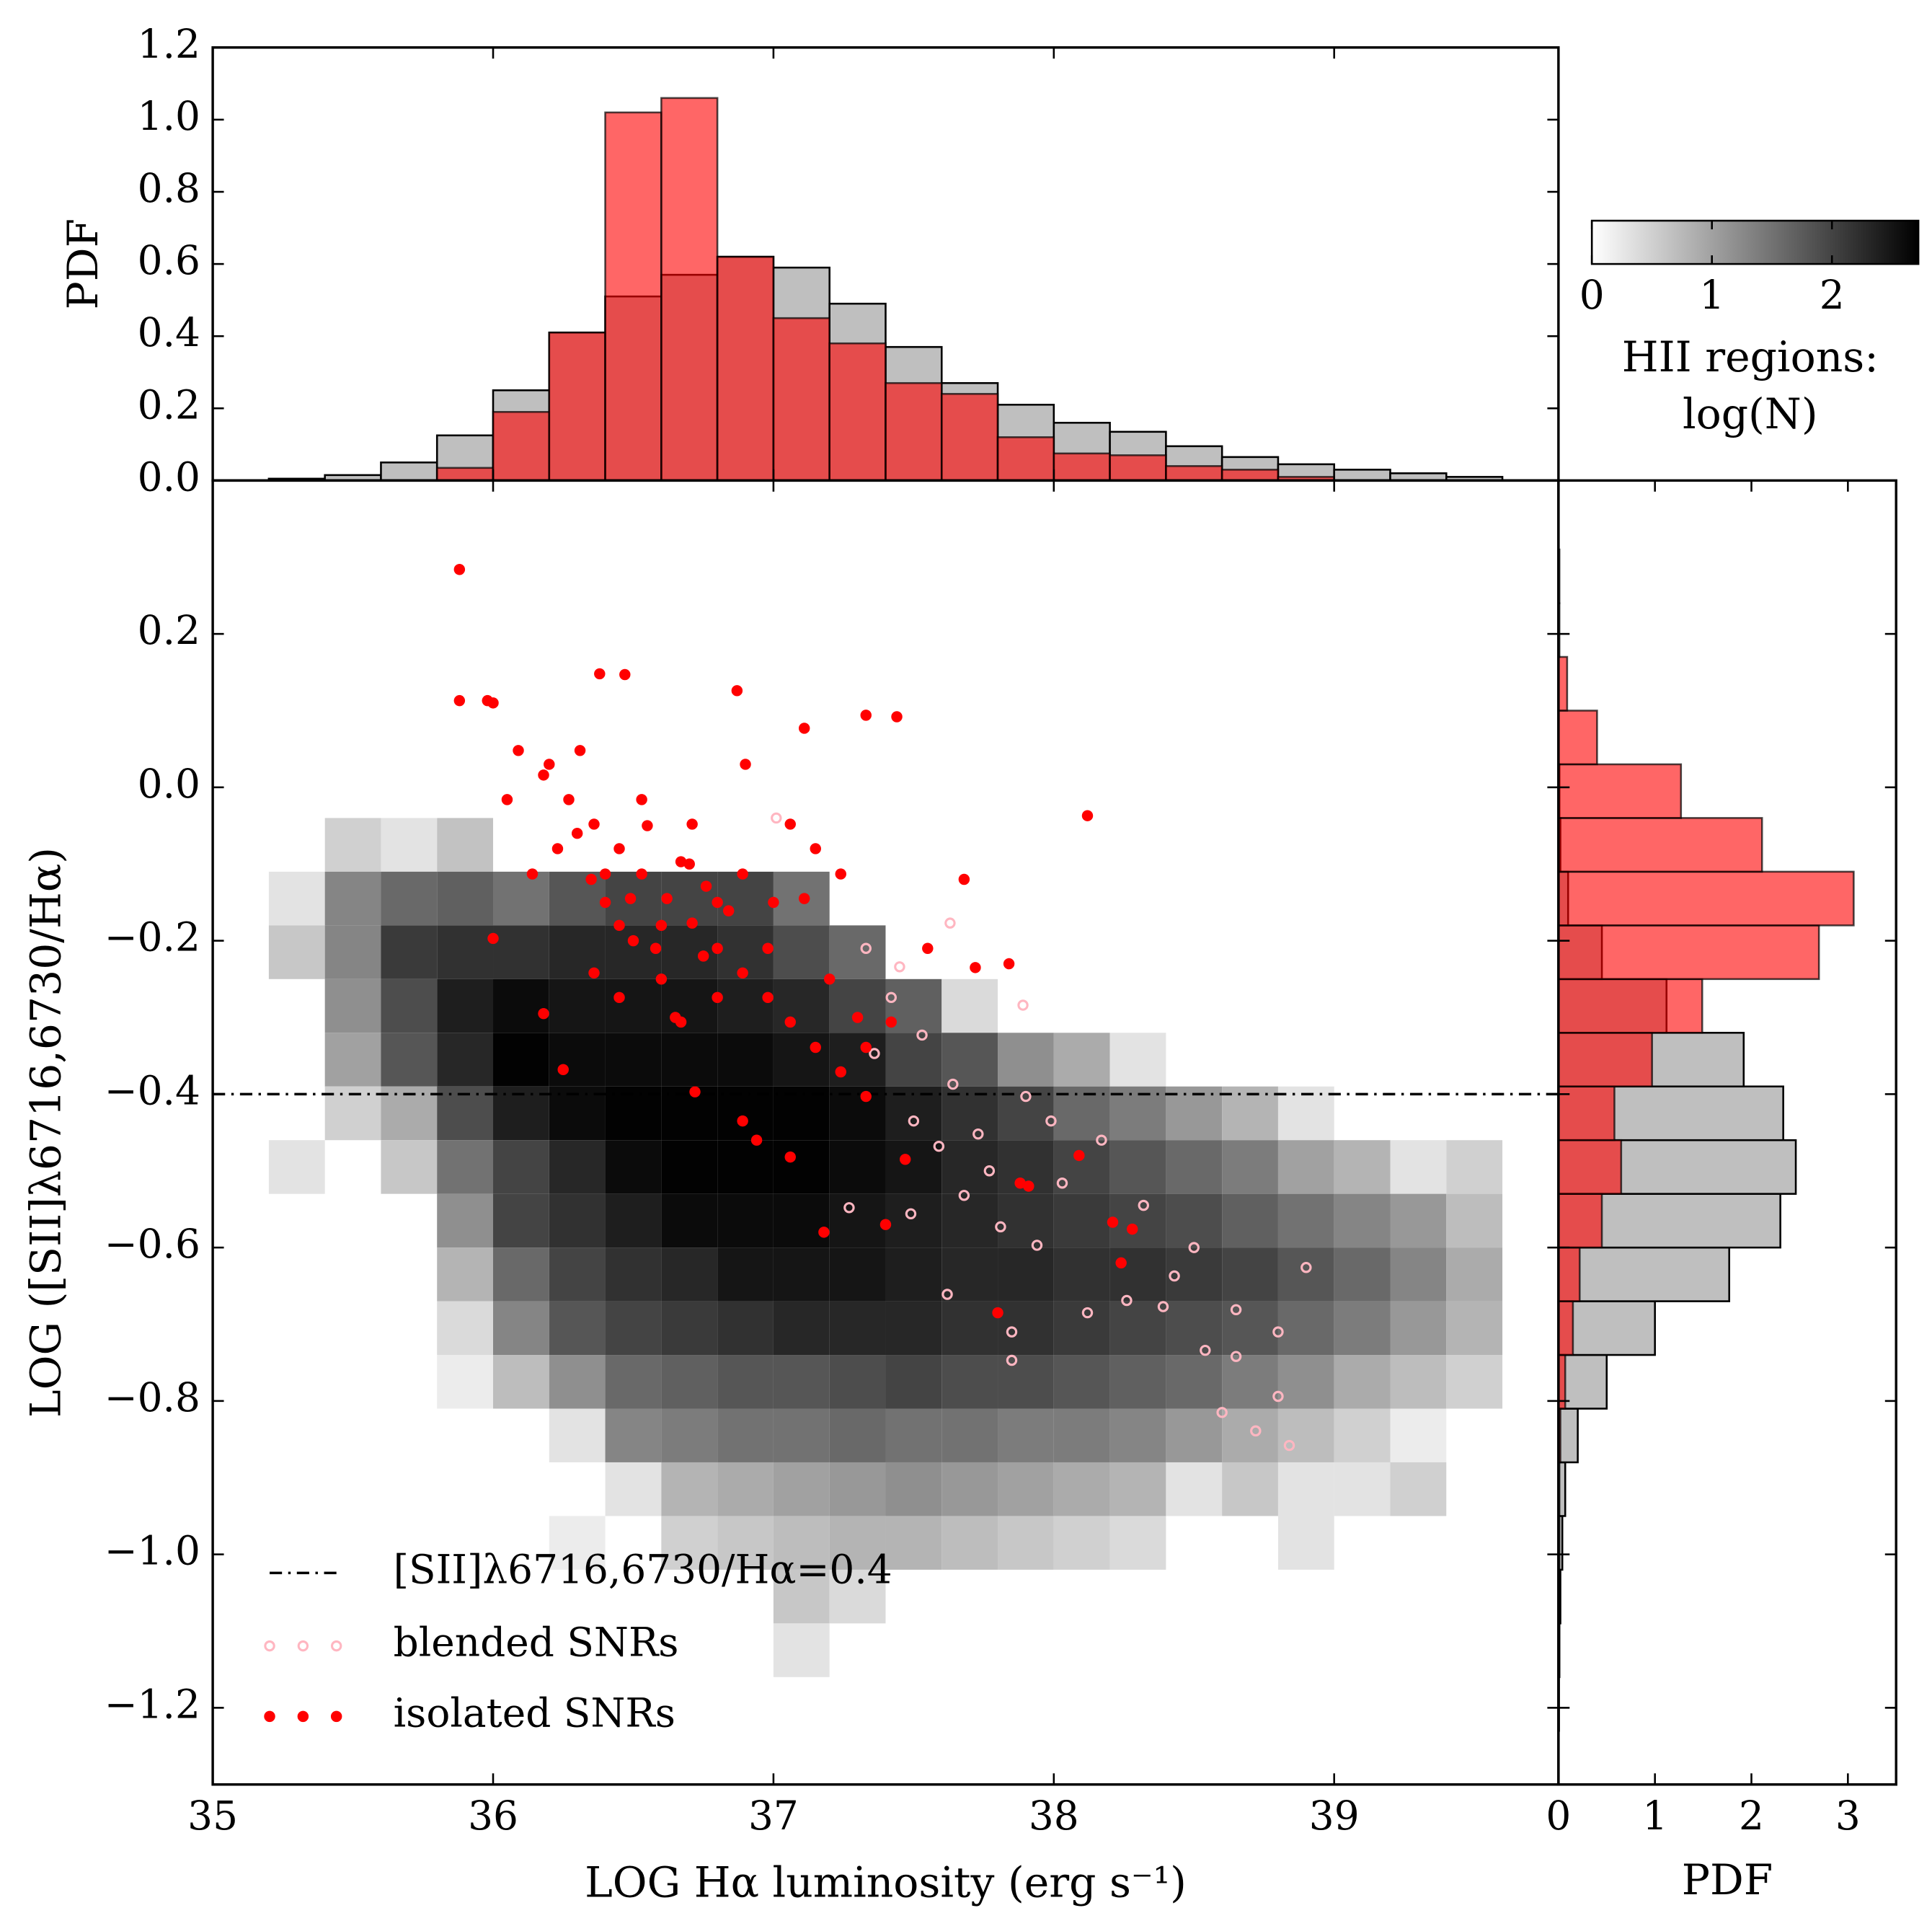 The width and height of the screenshot is (1932, 1926). I want to click on colorbar-tick-label: 2, so click(1832, 295).